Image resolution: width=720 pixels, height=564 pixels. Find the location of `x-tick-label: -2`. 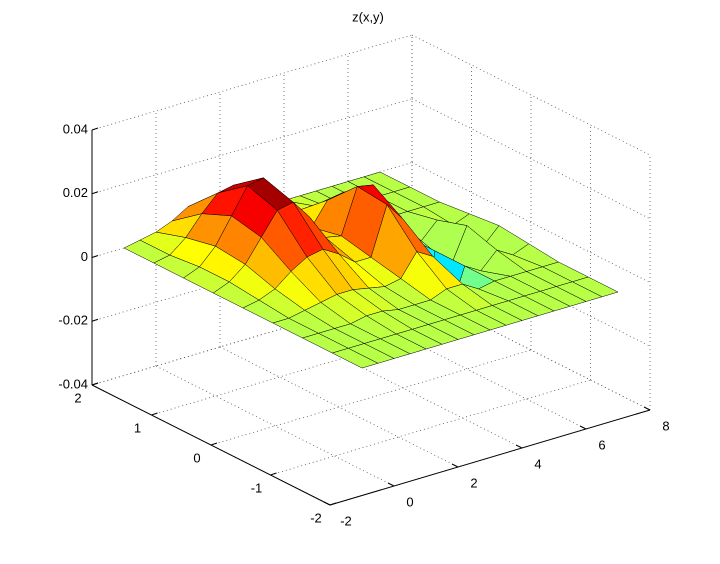

x-tick-label: -2 is located at coordinates (346, 520).